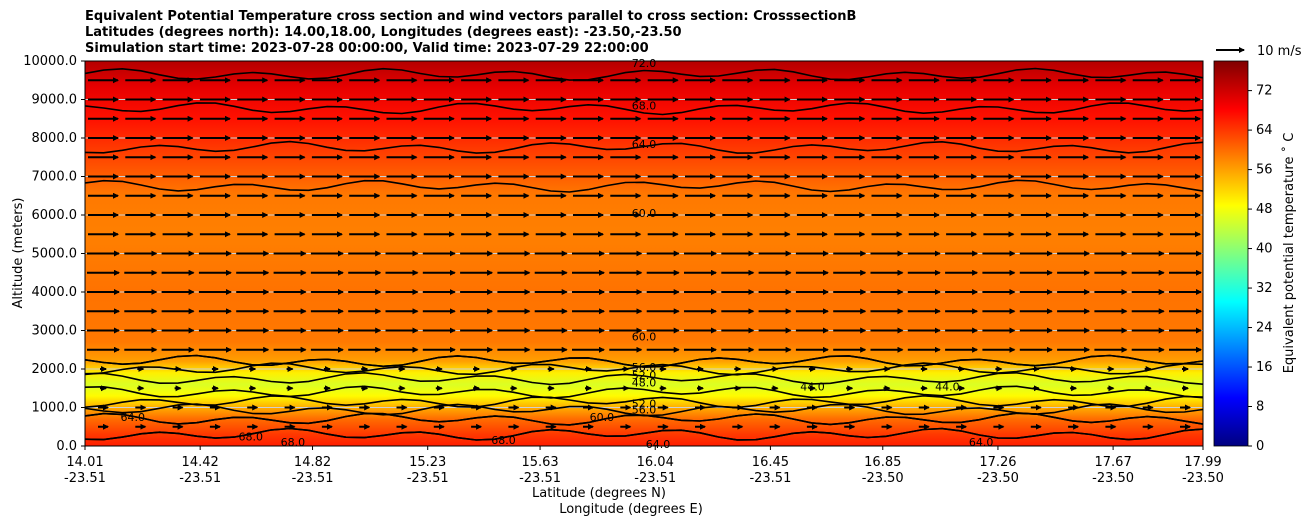 The height and width of the screenshot is (526, 1308). What do you see at coordinates (882, 462) in the screenshot?
I see `x-tick-label-lat: 16.85` at bounding box center [882, 462].